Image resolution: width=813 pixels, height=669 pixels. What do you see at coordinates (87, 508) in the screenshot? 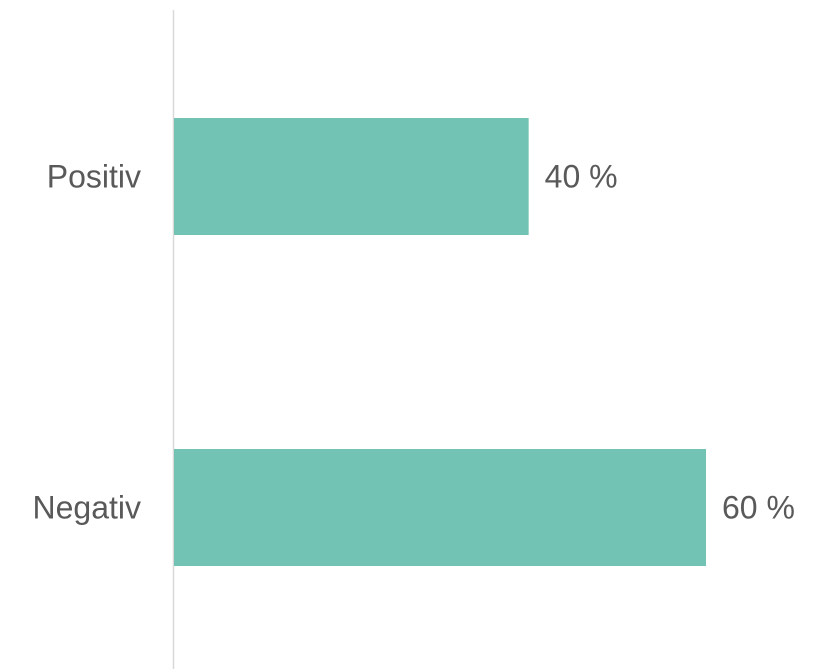
I see `category-label-negativ: Negativ` at bounding box center [87, 508].